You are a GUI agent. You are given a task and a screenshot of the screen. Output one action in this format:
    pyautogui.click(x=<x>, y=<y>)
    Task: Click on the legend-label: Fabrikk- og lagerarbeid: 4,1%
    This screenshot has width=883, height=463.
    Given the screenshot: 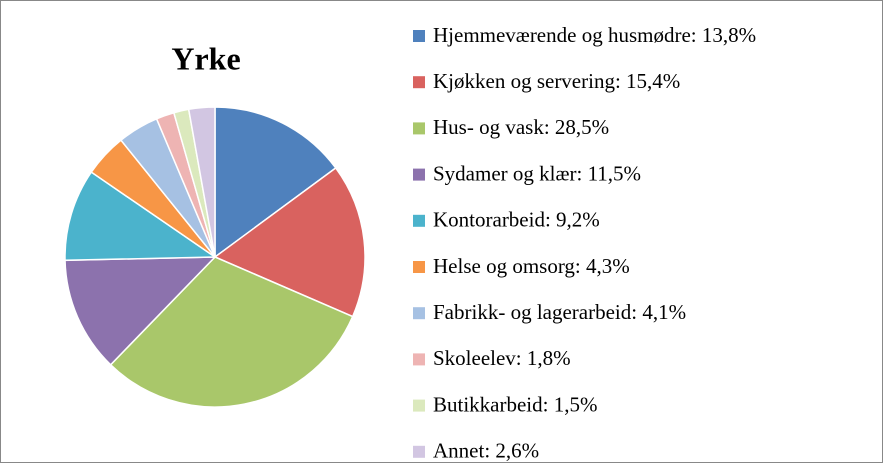 What is the action you would take?
    pyautogui.click(x=559, y=312)
    